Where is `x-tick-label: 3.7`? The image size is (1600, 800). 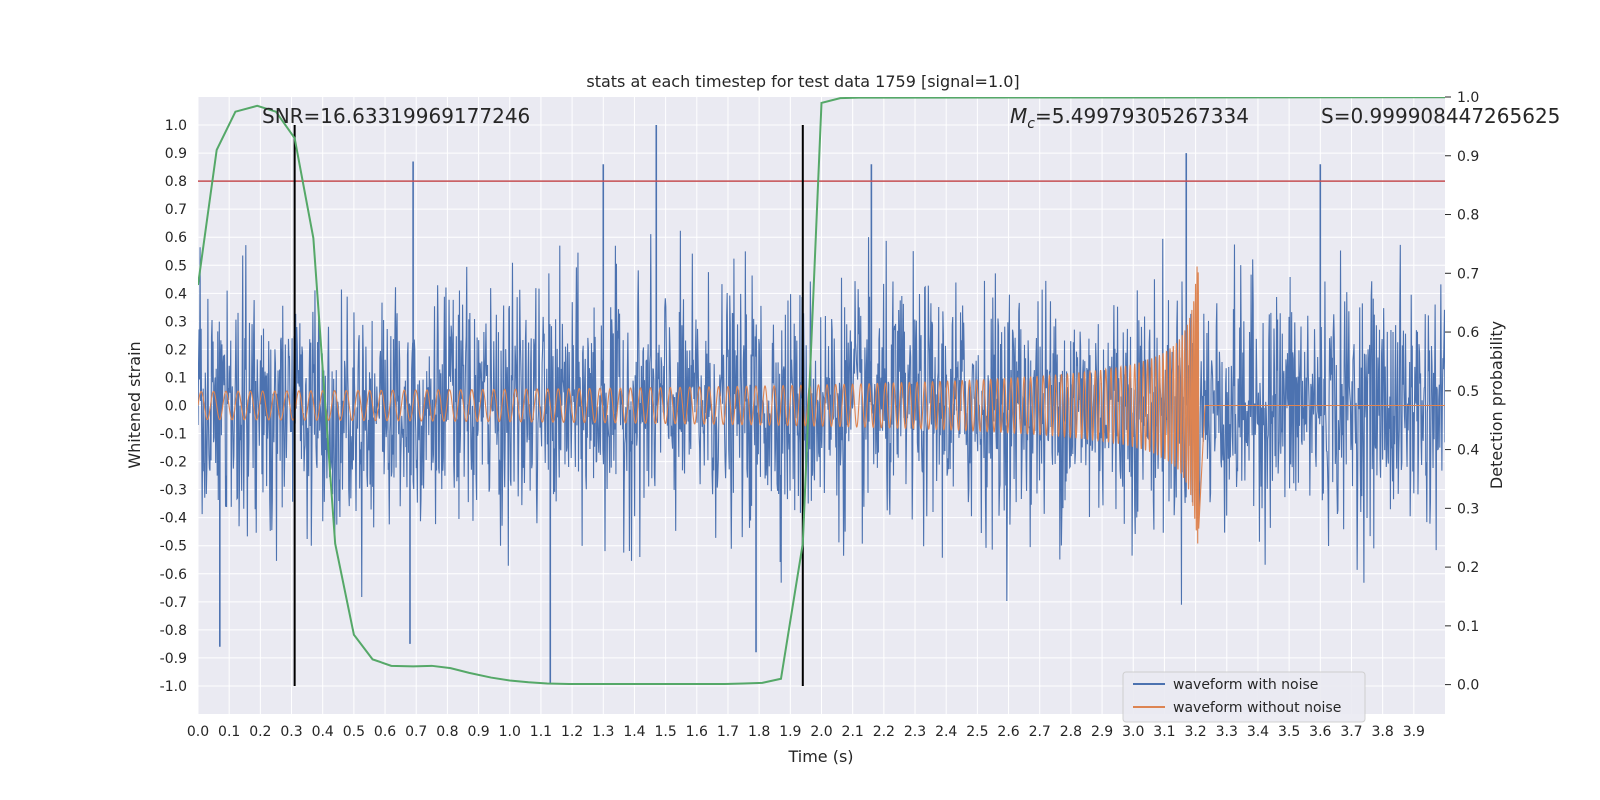
x-tick-label: 3.7 is located at coordinates (1351, 732).